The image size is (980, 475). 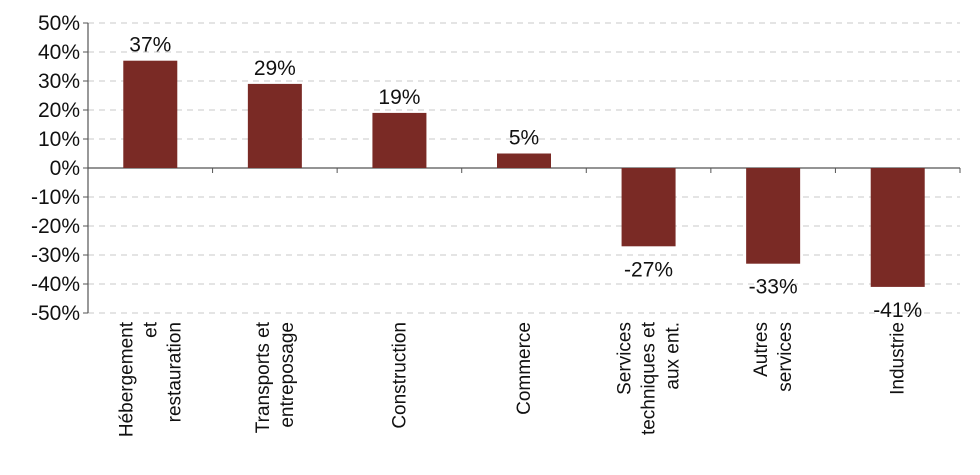 What do you see at coordinates (150, 329) in the screenshot?
I see `category-label: et` at bounding box center [150, 329].